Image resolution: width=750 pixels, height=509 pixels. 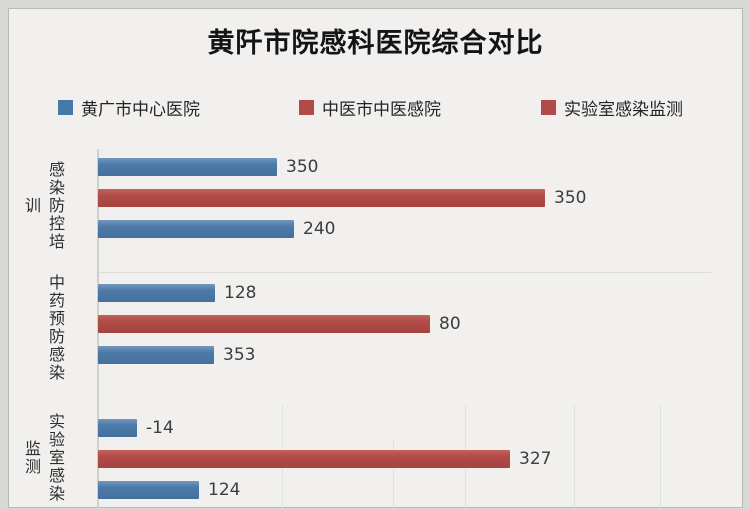 What do you see at coordinates (535, 459) in the screenshot?
I see `bar-value-label: 327` at bounding box center [535, 459].